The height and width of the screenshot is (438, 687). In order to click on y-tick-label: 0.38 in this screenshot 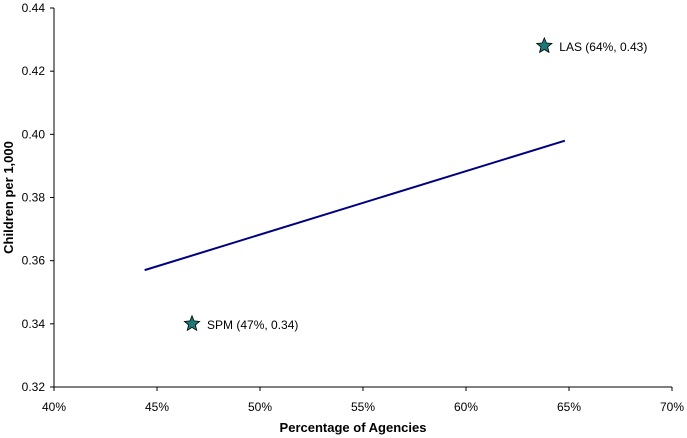, I will do `click(34, 198)`.